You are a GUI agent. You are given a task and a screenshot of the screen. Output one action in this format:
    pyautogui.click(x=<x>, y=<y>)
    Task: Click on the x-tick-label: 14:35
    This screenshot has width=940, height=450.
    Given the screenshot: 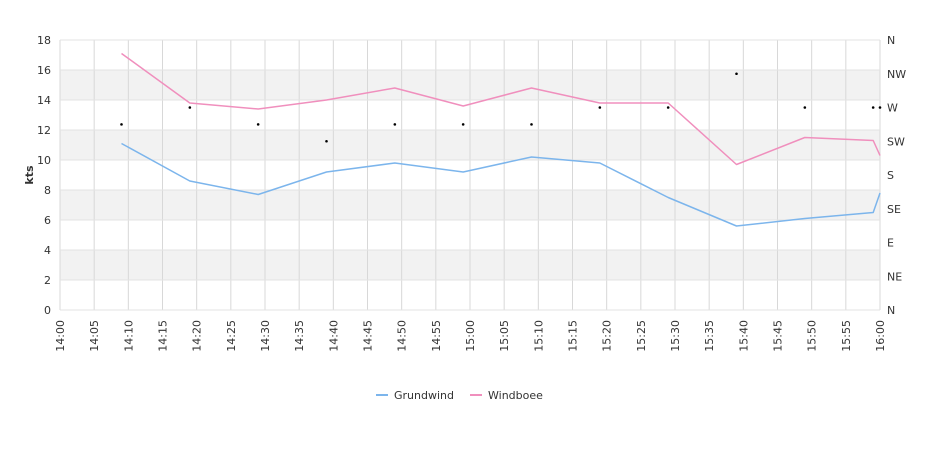 What is the action you would take?
    pyautogui.click(x=299, y=336)
    